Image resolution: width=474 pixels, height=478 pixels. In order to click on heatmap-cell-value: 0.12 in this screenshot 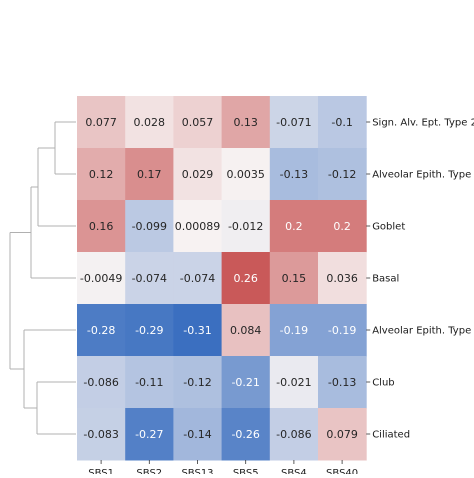, I will do `click(101, 174)`.